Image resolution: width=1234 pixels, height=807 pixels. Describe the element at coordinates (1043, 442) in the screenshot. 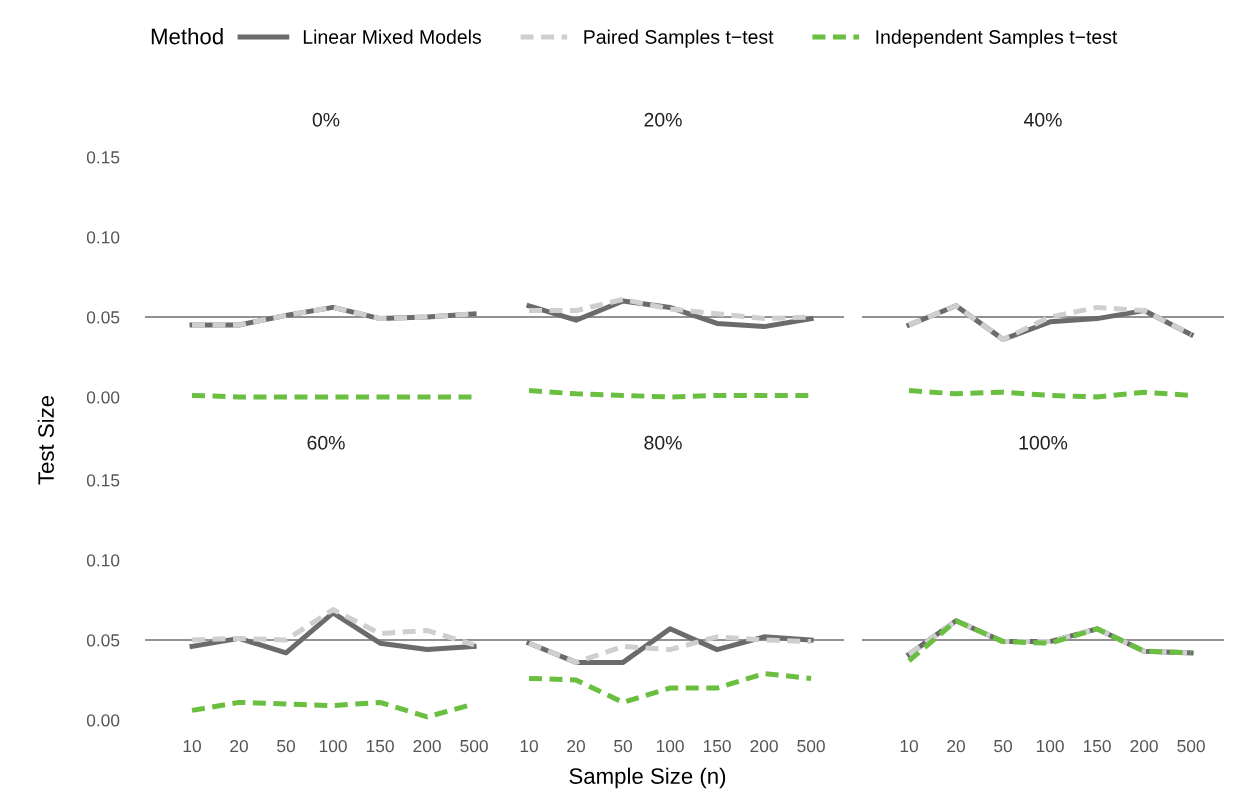

I see `chart-title: 100%` at that location.